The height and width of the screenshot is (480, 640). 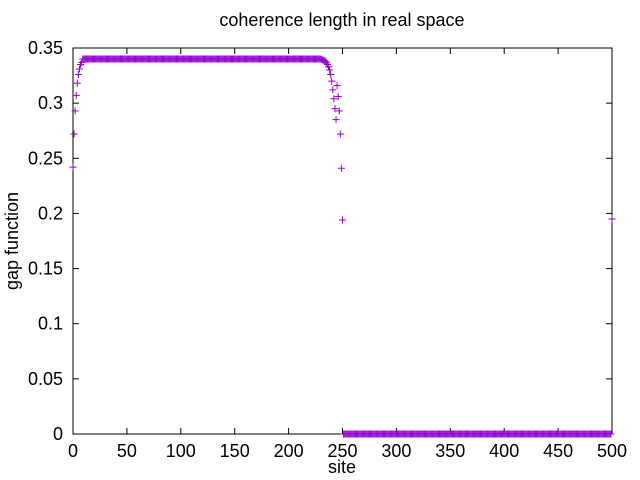 I want to click on x-tick-label: 50, so click(x=127, y=451).